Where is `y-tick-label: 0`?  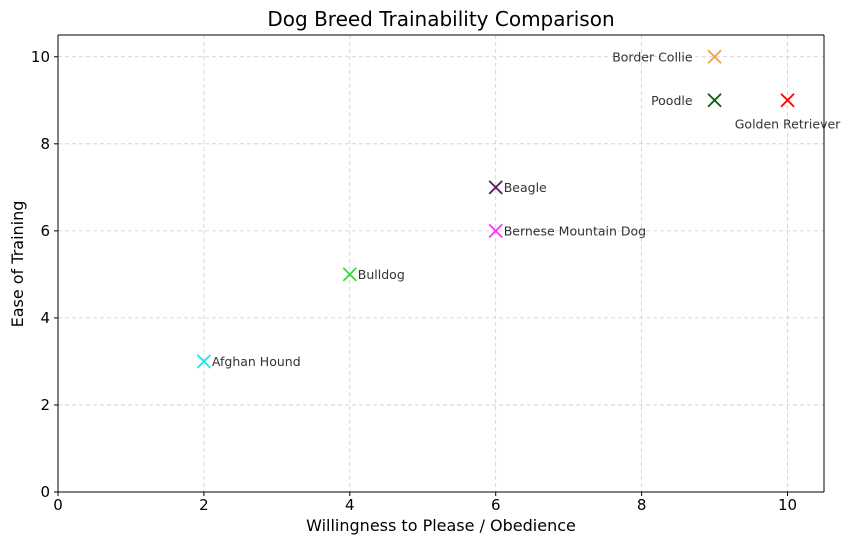
y-tick-label: 0 is located at coordinates (45, 492).